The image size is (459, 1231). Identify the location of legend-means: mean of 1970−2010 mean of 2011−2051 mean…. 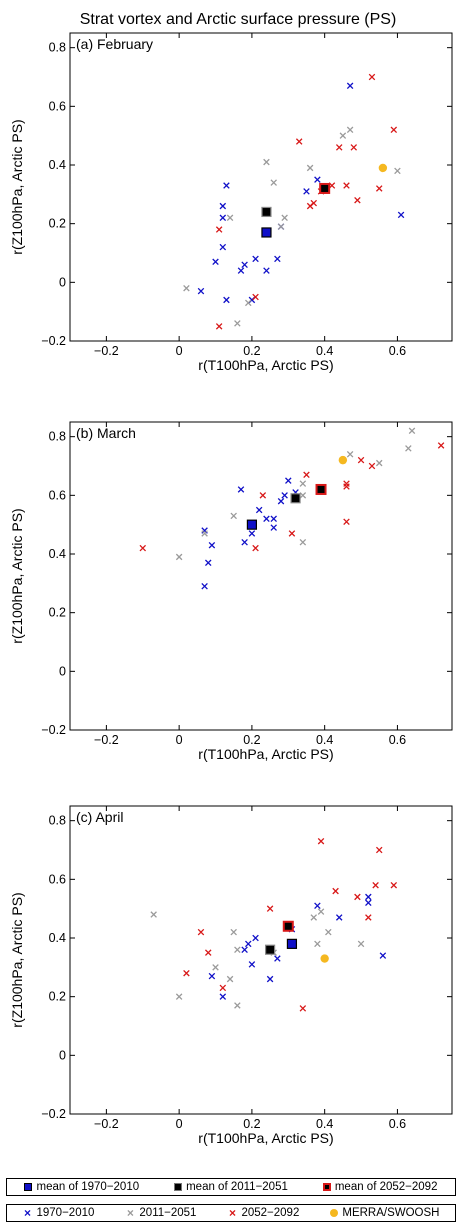
(231, 1187).